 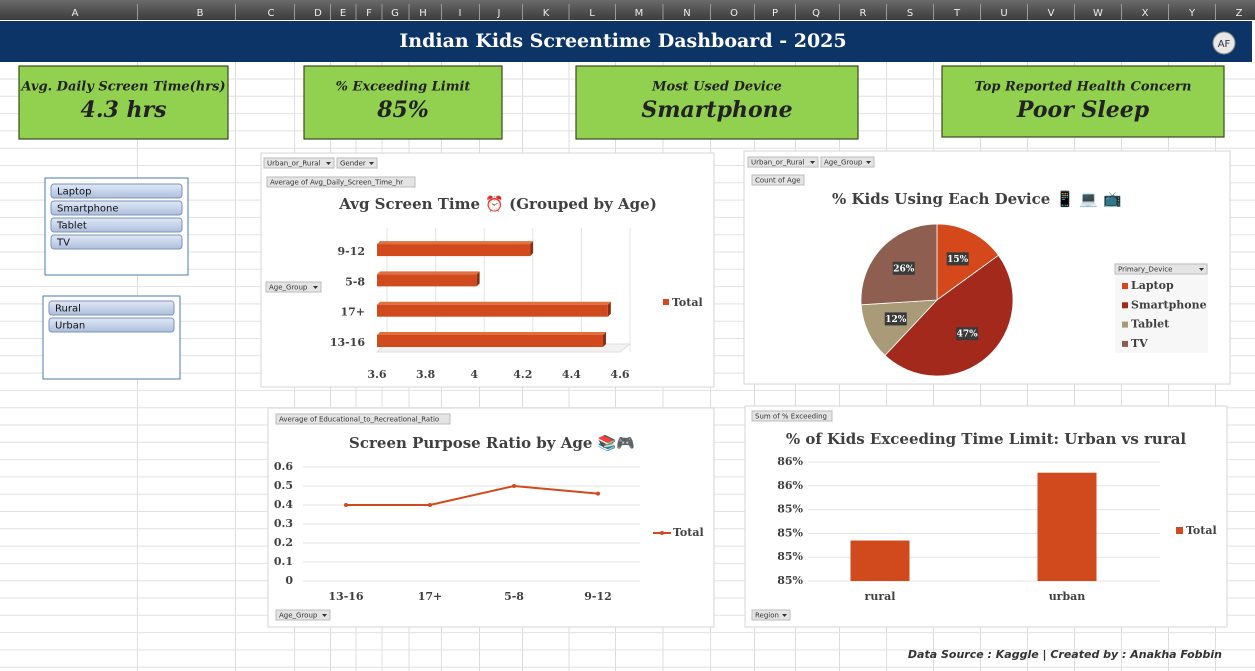 What do you see at coordinates (790, 509) in the screenshot?
I see `y-tick-label: 85%` at bounding box center [790, 509].